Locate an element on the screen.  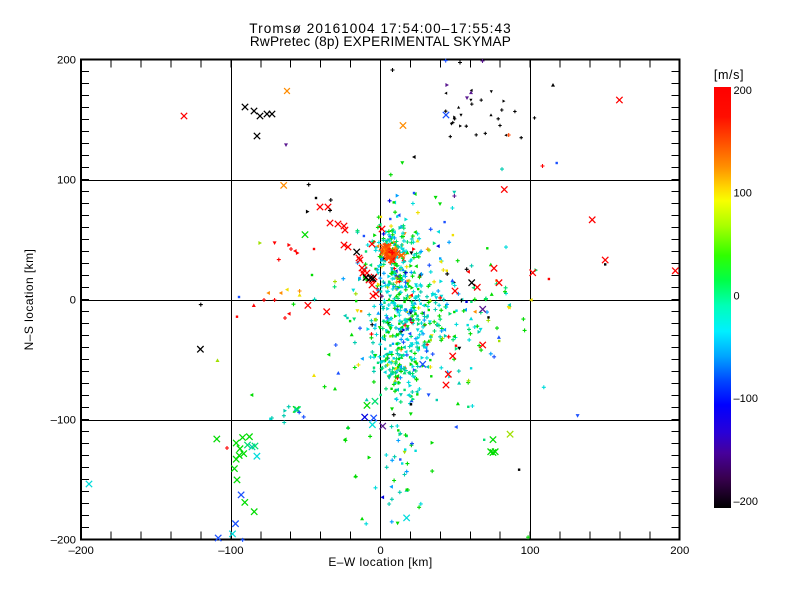
svg-text:Tromsø 20161004 17:54:00–17:55: Tromsø 20161004 17:54:00–17:55:43 is located at coordinates (380, 28).